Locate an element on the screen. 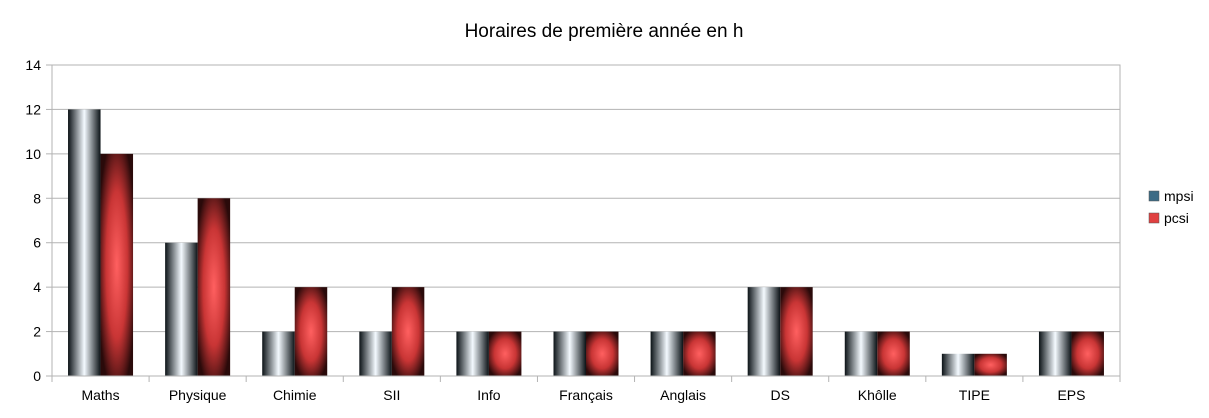  bar-pcsi-chimie is located at coordinates (311, 331).